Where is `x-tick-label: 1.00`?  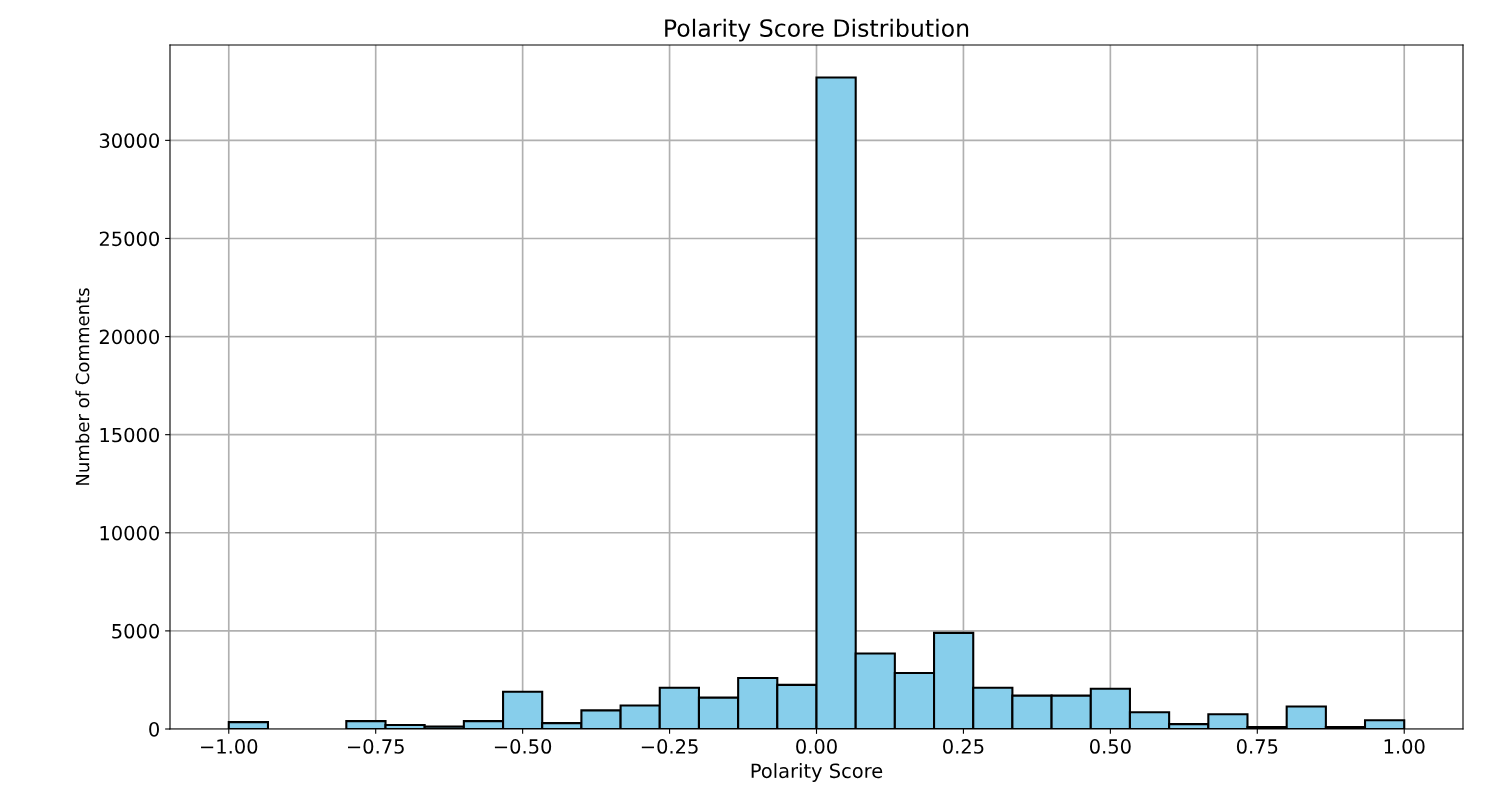
x-tick-label: 1.00 is located at coordinates (1404, 746).